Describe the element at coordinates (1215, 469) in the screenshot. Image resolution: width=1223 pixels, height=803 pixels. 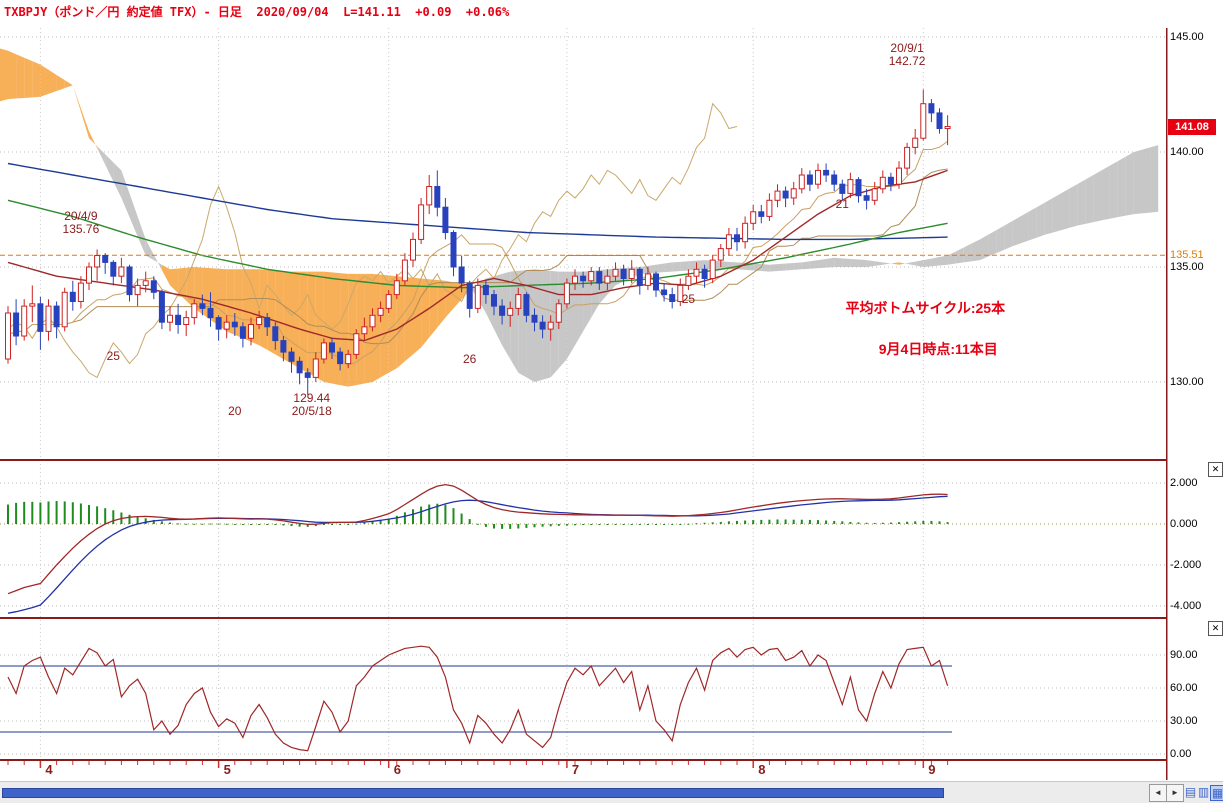
I see `macd-panel-close-button: ✕` at that location.